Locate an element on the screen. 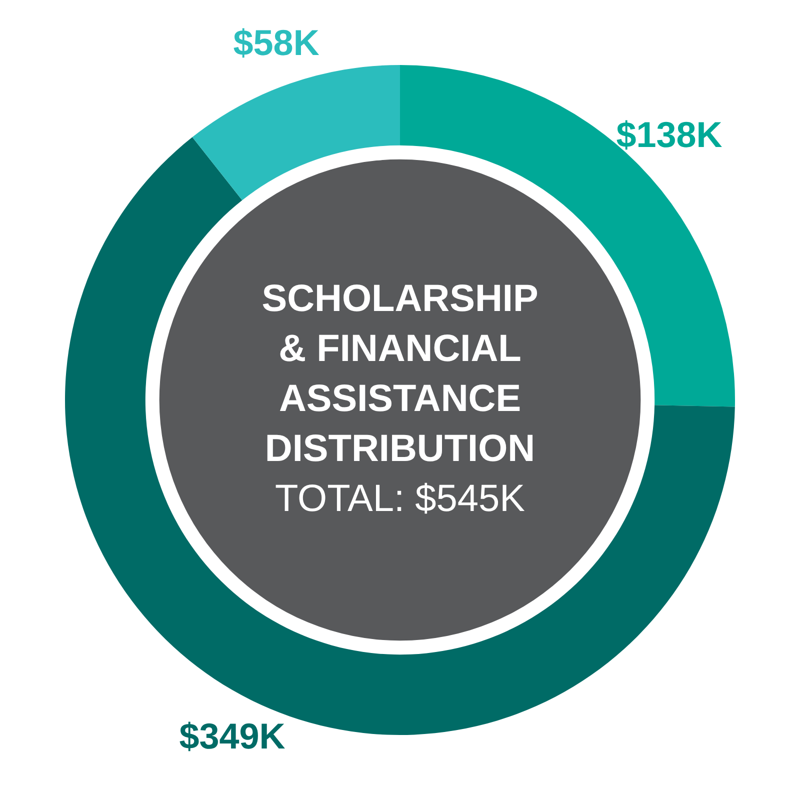 This screenshot has width=800, height=800. data-label: $138K is located at coordinates (669, 135).